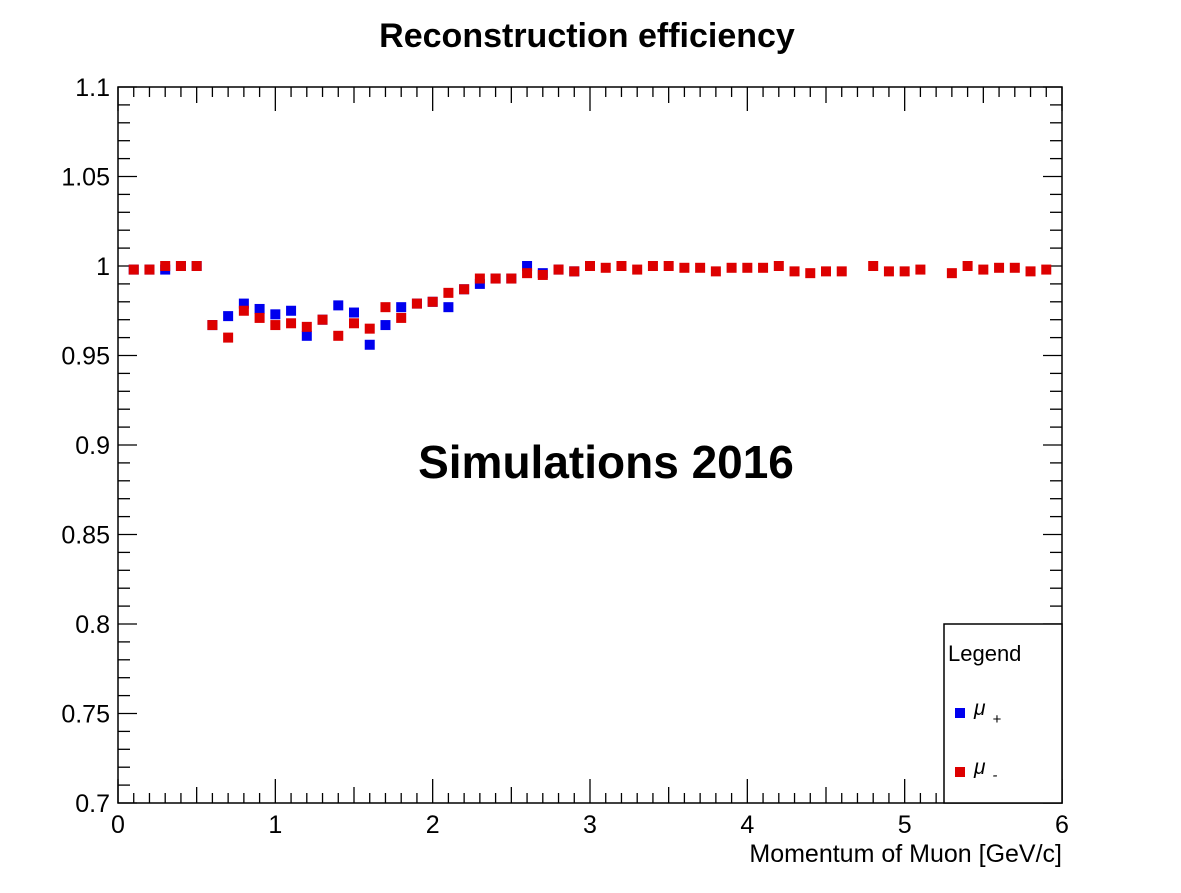 This screenshot has width=1181, height=893. I want to click on x-axis-label: Momentum of Muon [GeV/c], so click(905, 854).